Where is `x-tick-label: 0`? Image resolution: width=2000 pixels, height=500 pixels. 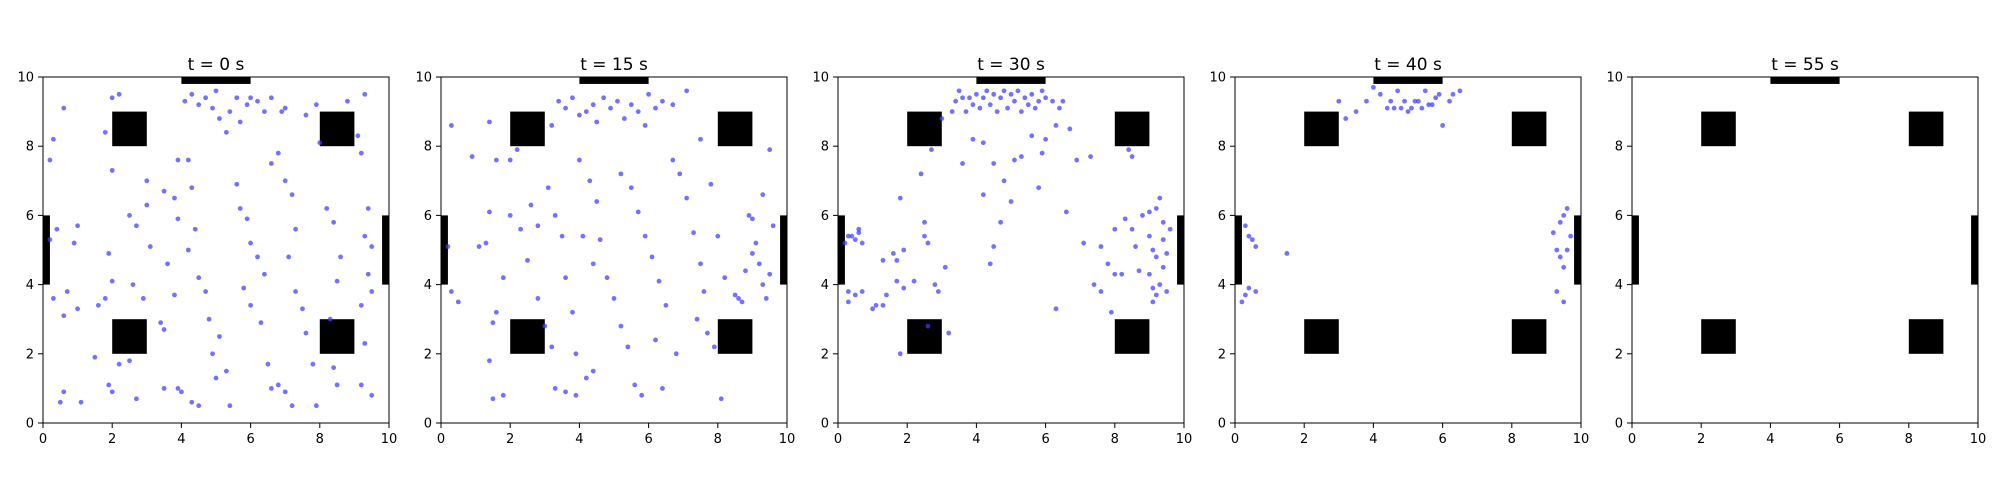 x-tick-label: 0 is located at coordinates (441, 439).